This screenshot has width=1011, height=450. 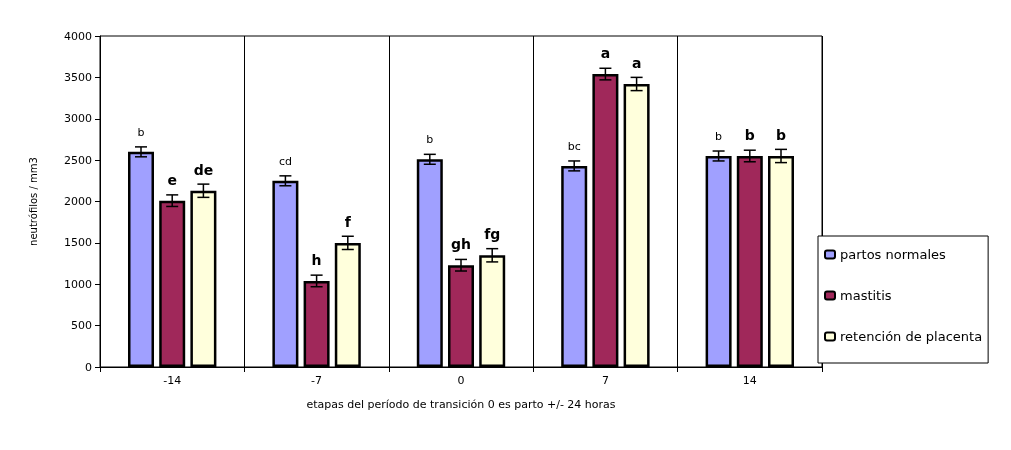 What do you see at coordinates (78, 160) in the screenshot?
I see `y-tick-label: 2500` at bounding box center [78, 160].